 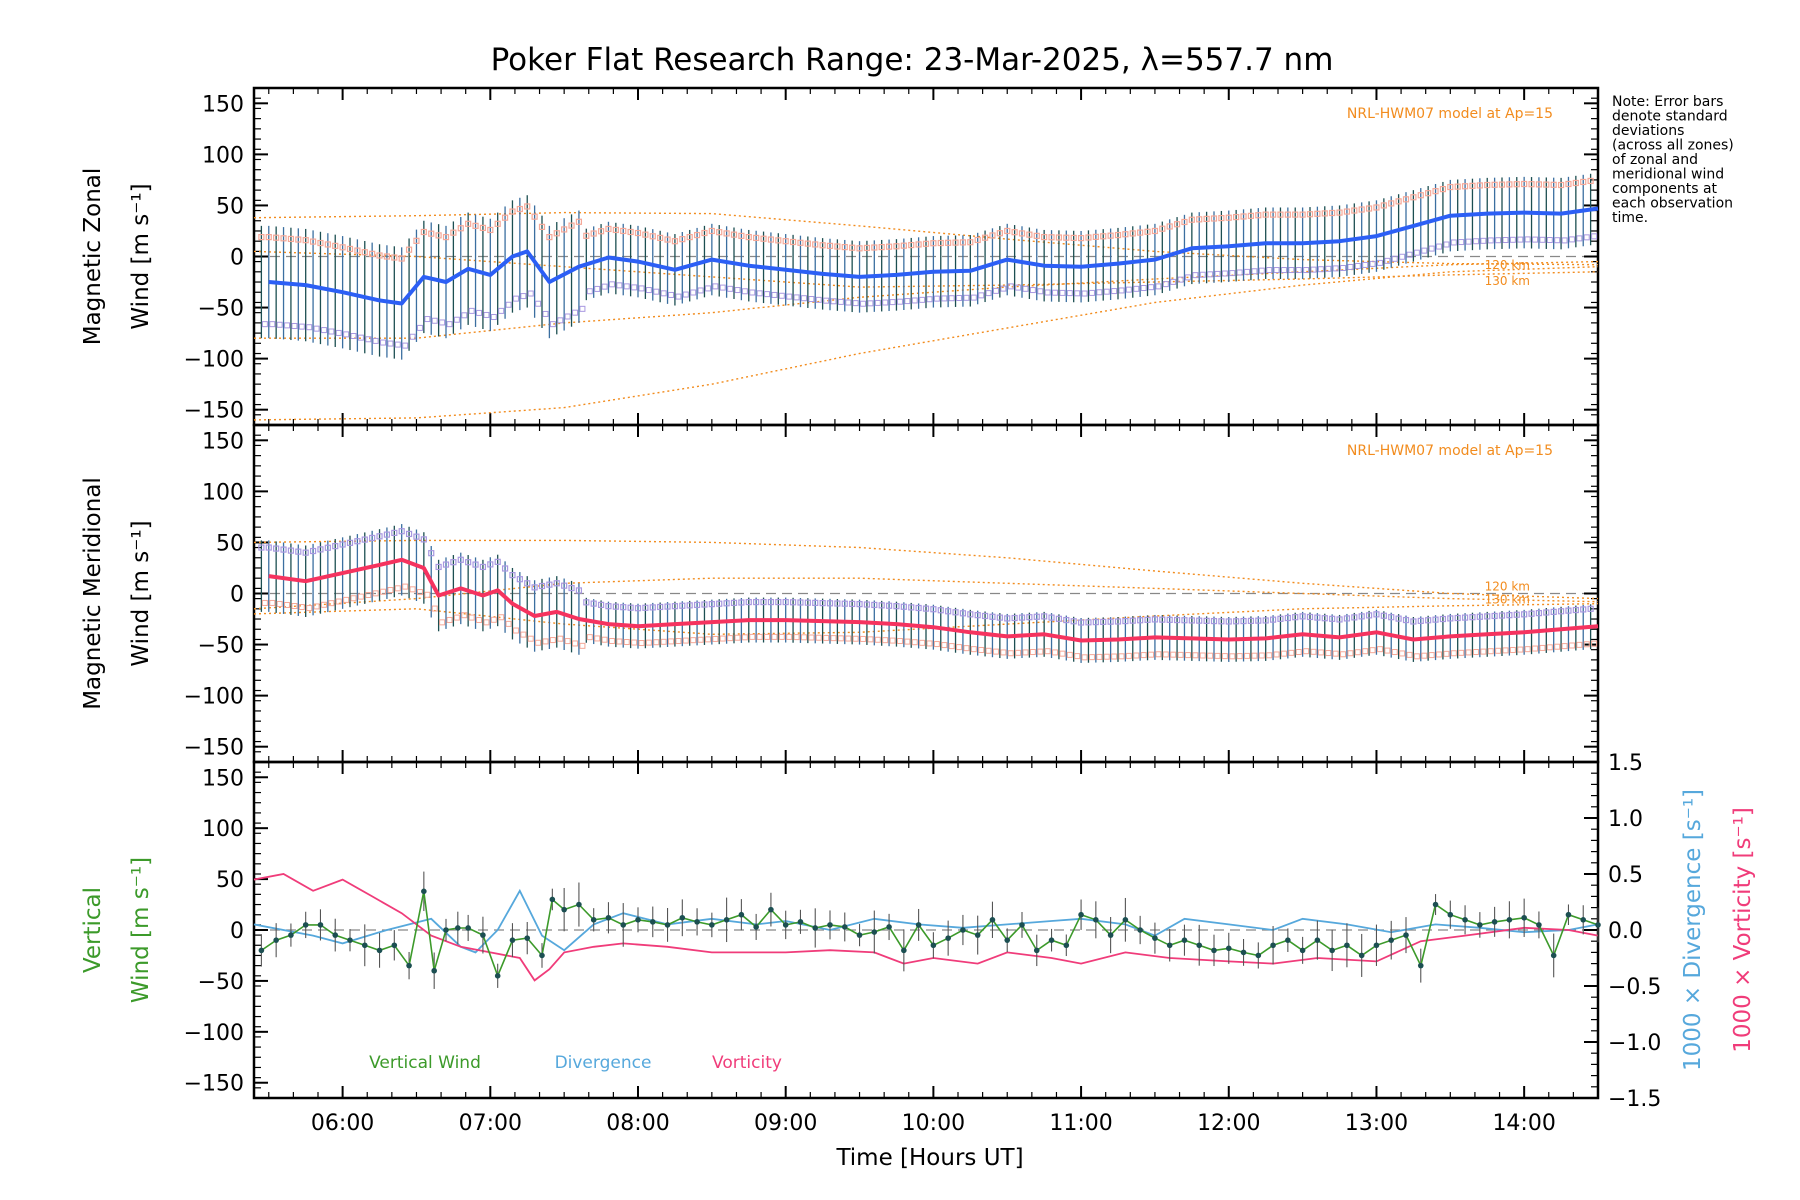 I want to click on y-tick-label: −100, so click(x=214, y=1033).